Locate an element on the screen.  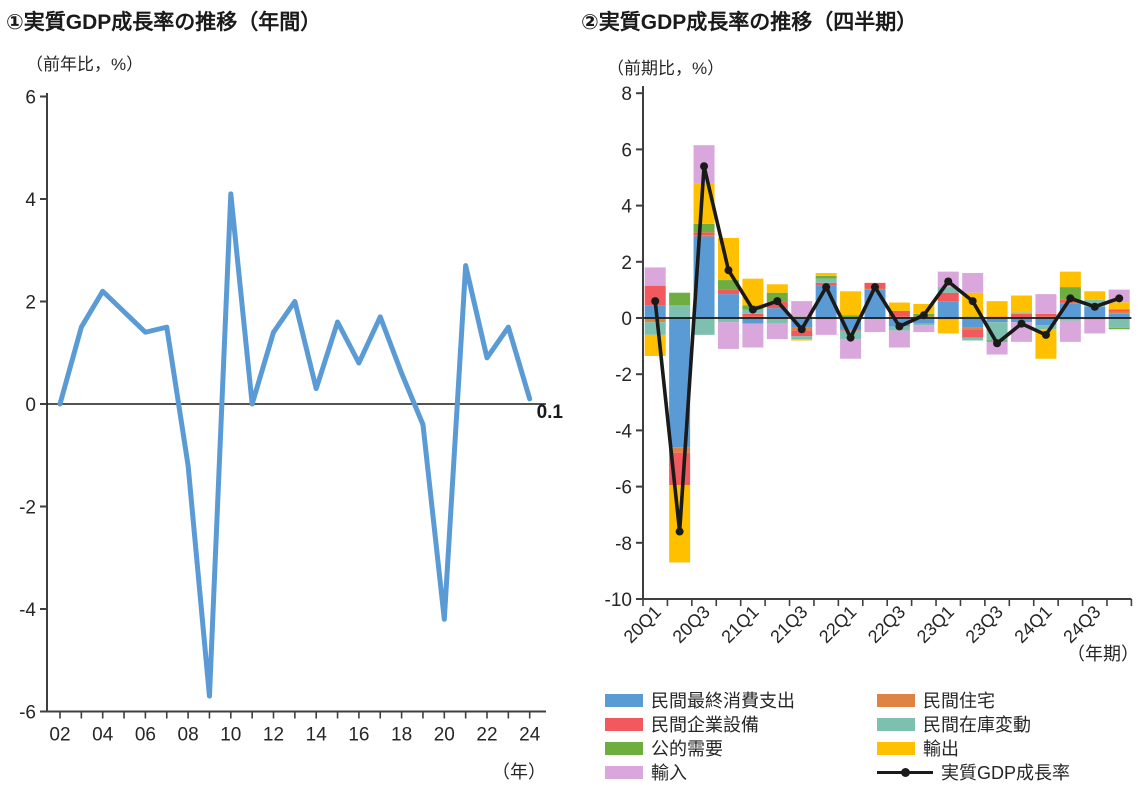
quarterly-ytick-label: -6 is located at coordinates (623, 488).